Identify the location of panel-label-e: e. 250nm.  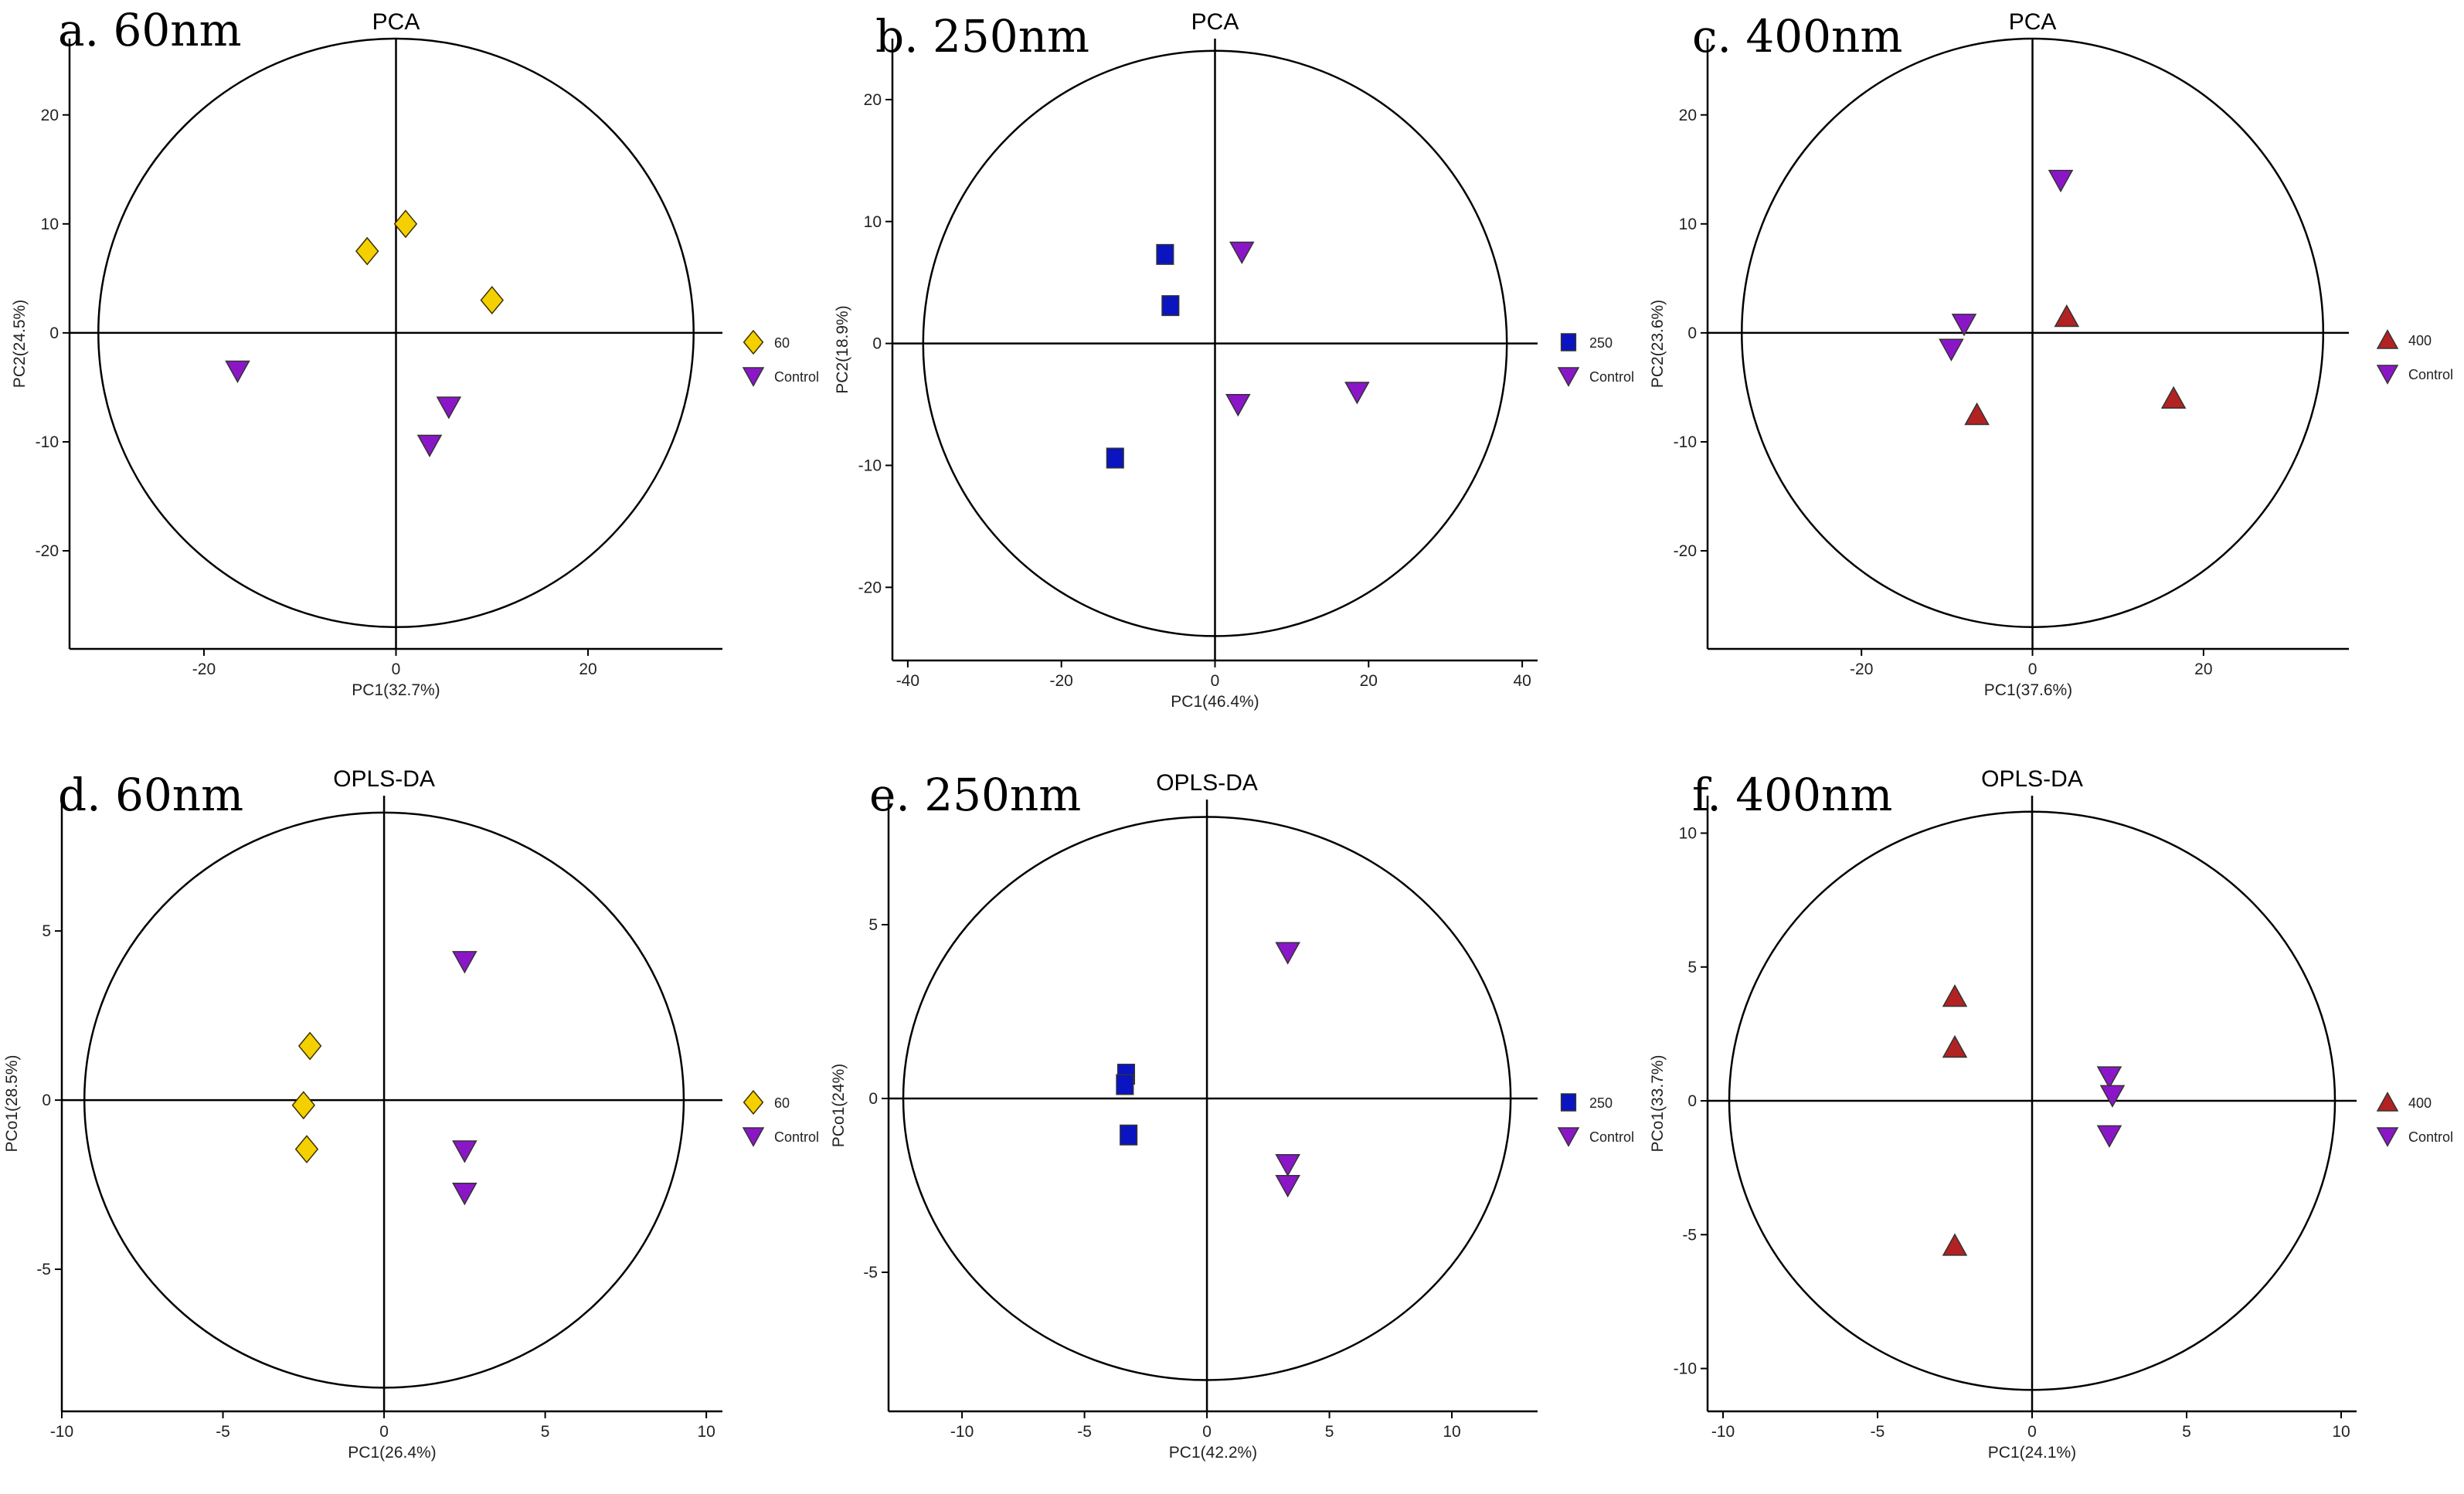
(975, 795).